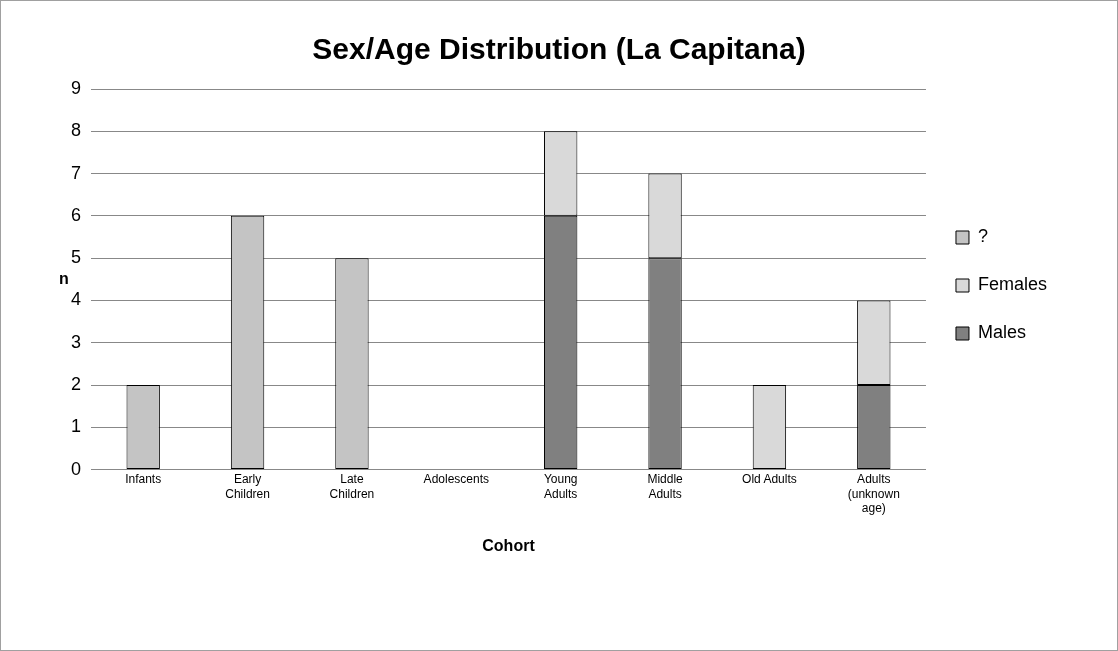  Describe the element at coordinates (76, 426) in the screenshot. I see `y-tick-label: 1` at that location.